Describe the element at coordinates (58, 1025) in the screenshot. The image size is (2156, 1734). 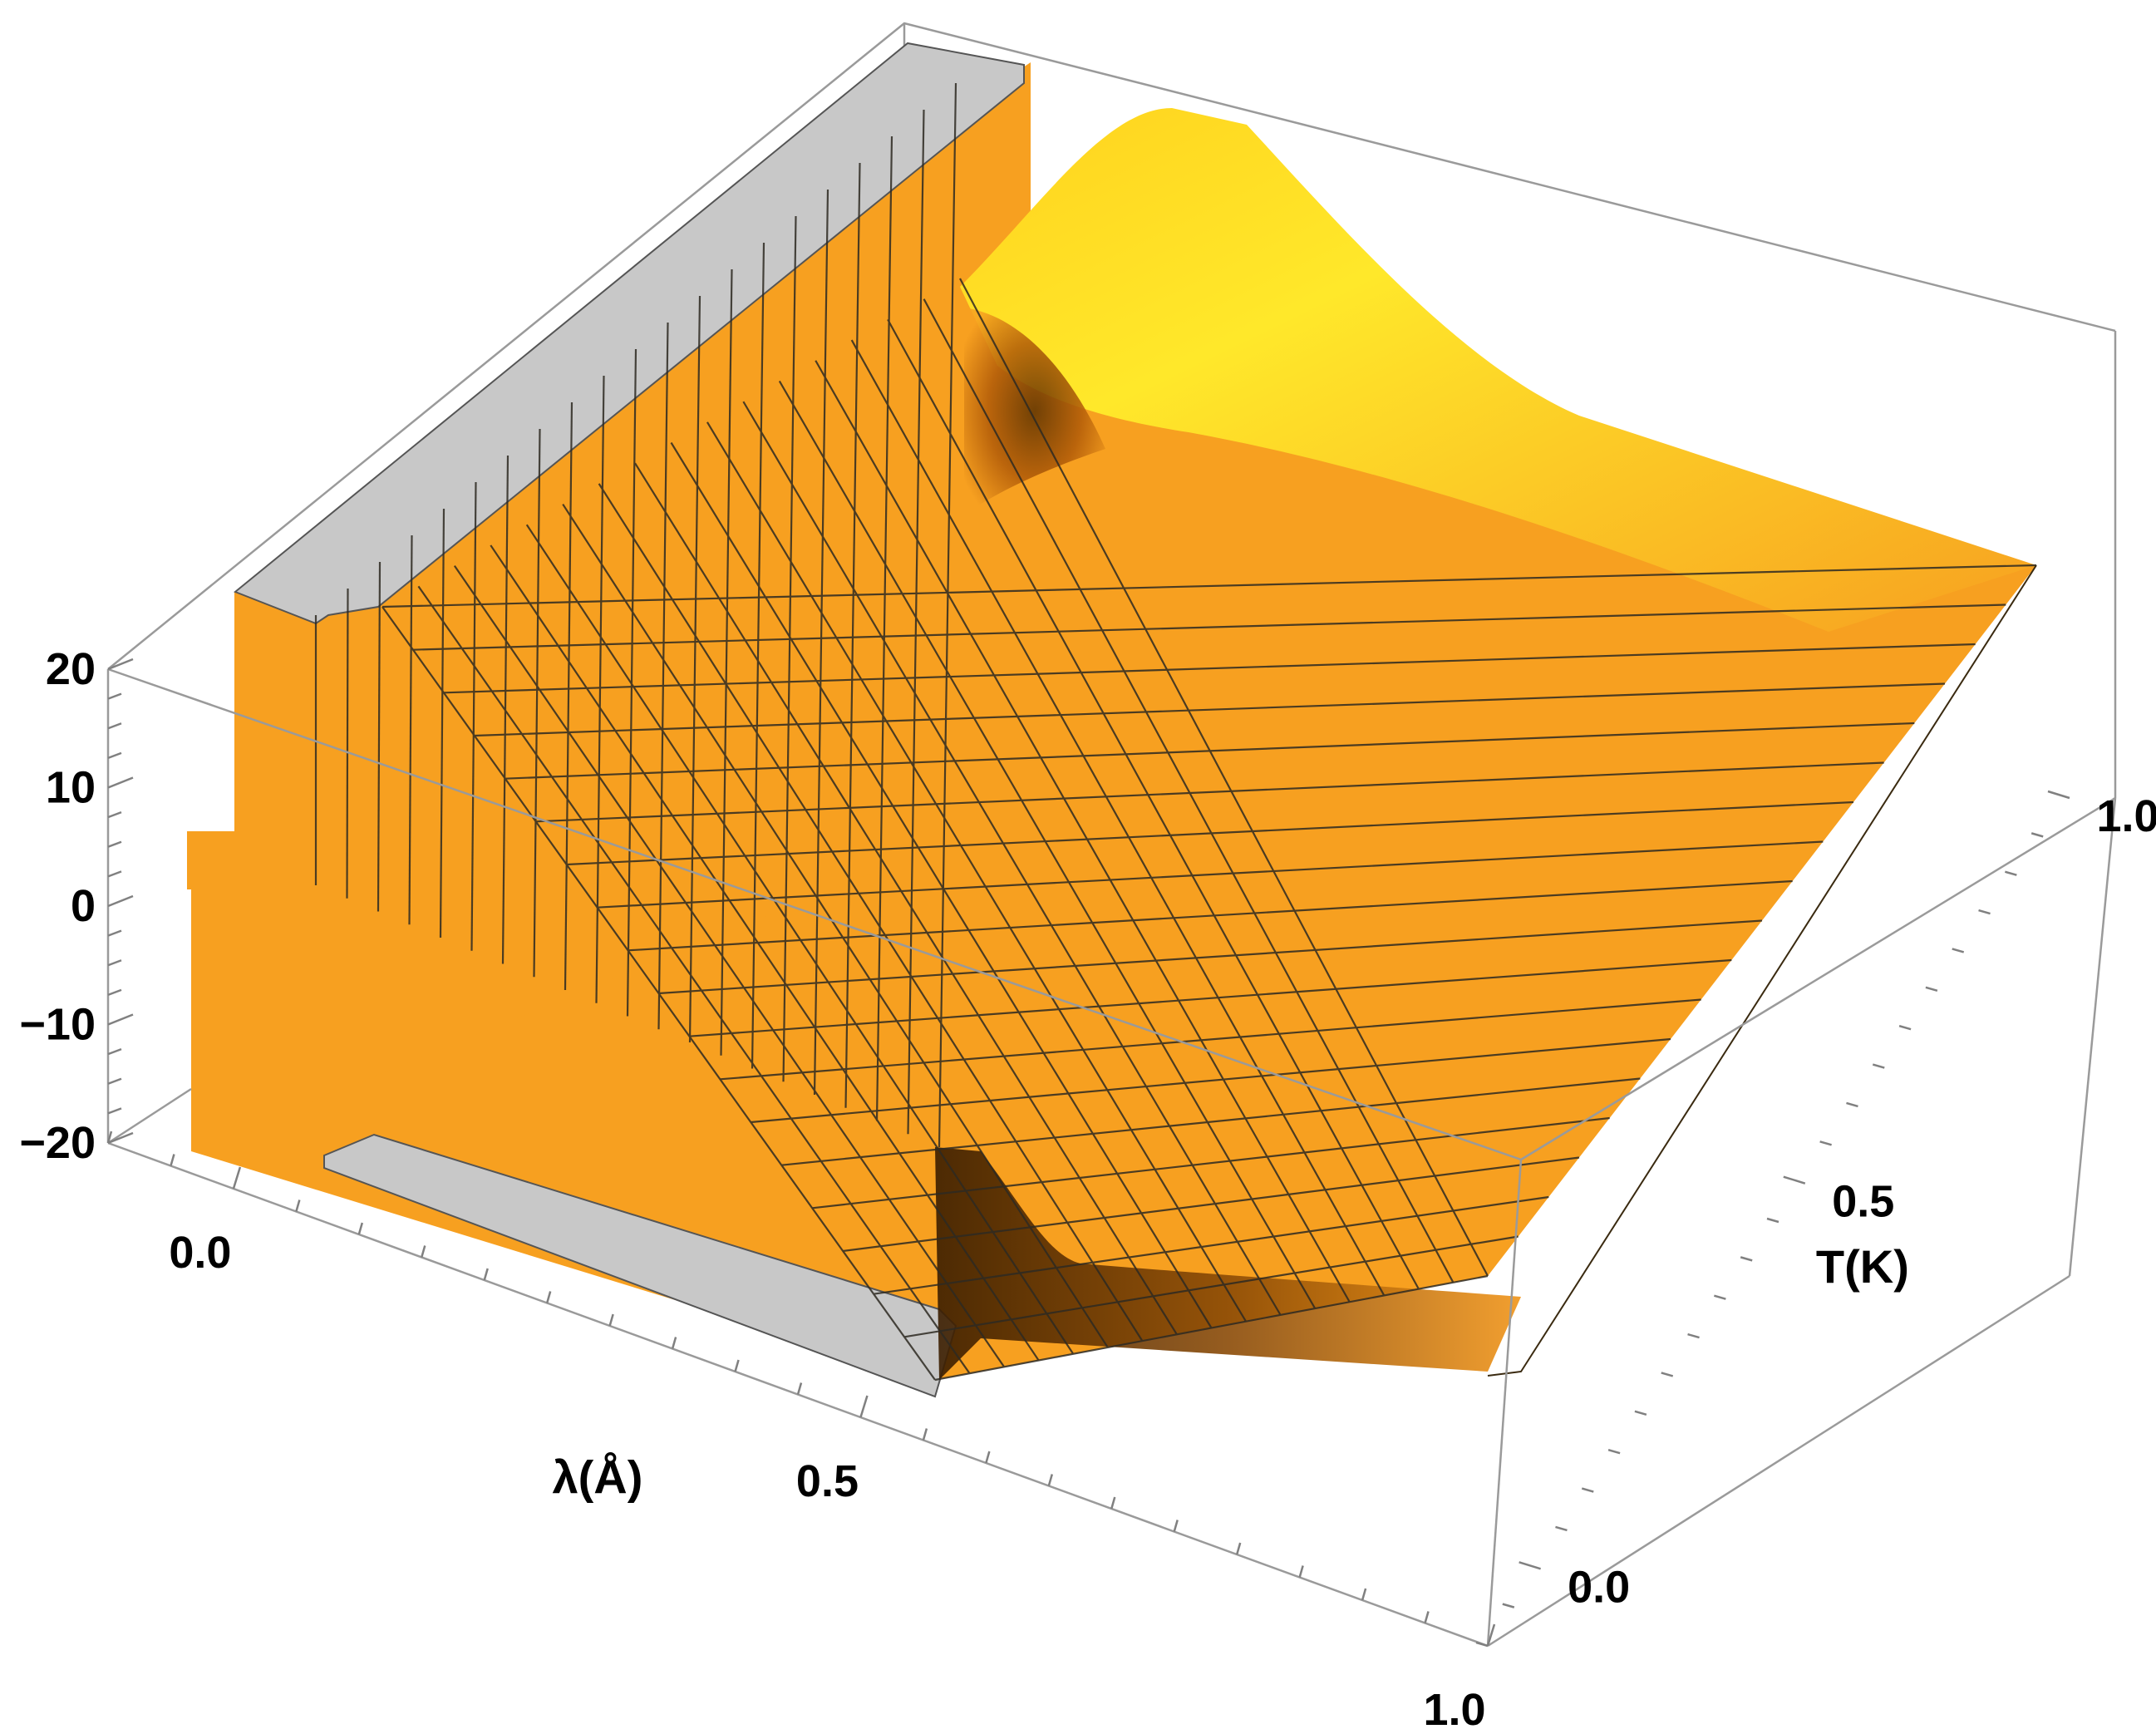
I see `z-tick-label: −10` at that location.